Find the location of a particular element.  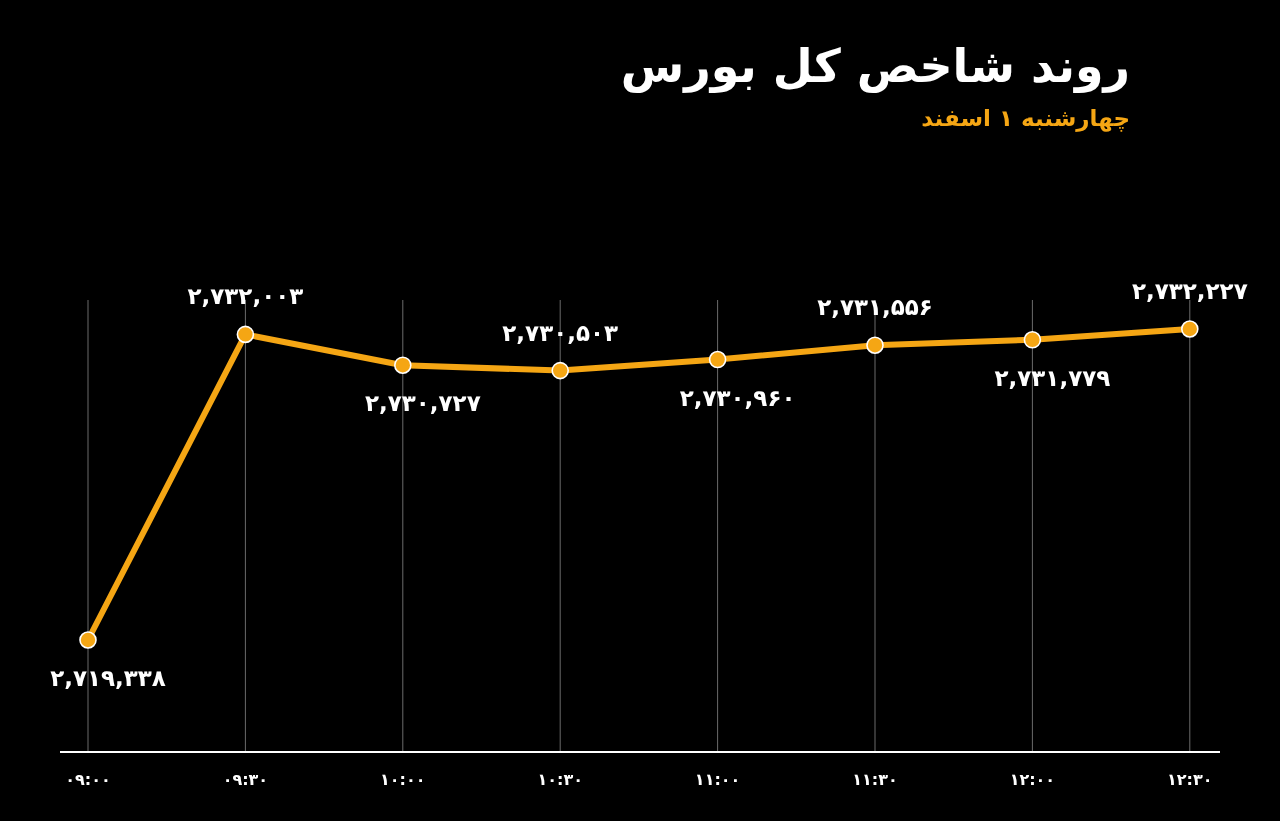

data-label: ۲,۷۱۹,۳۳۸ is located at coordinates (108, 678).